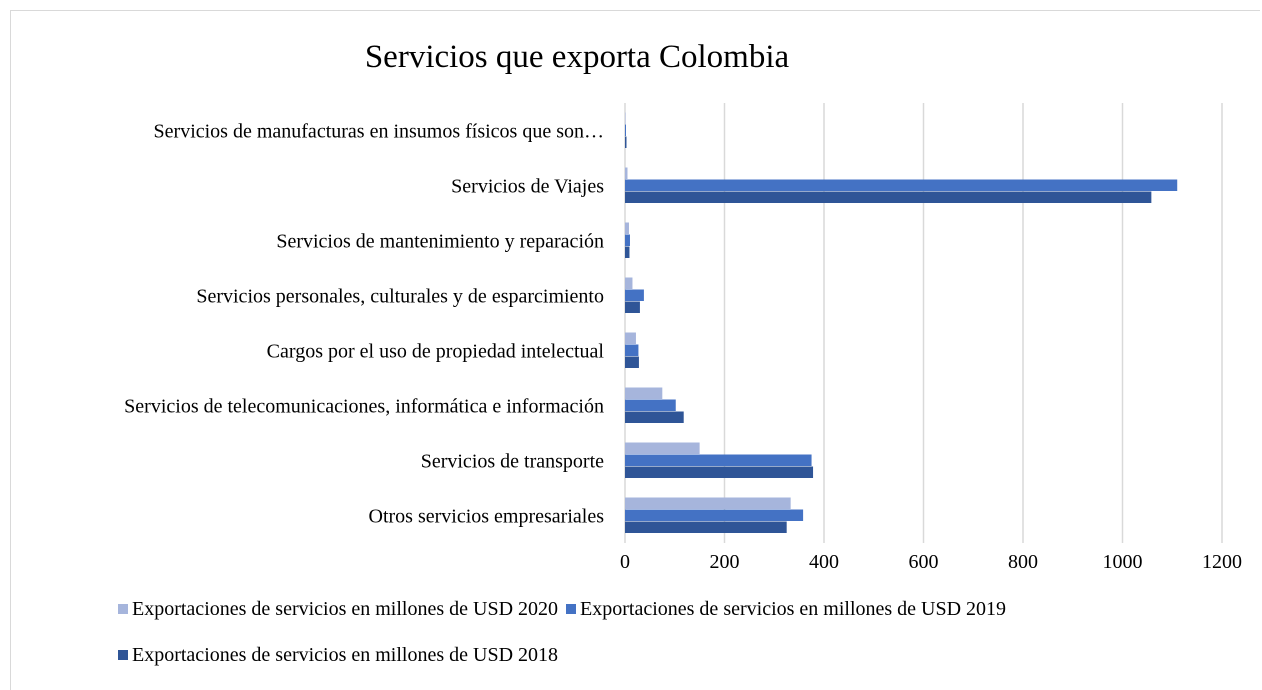 This screenshot has height=690, width=1262. What do you see at coordinates (725, 562) in the screenshot?
I see `x-tick-label: 200` at bounding box center [725, 562].